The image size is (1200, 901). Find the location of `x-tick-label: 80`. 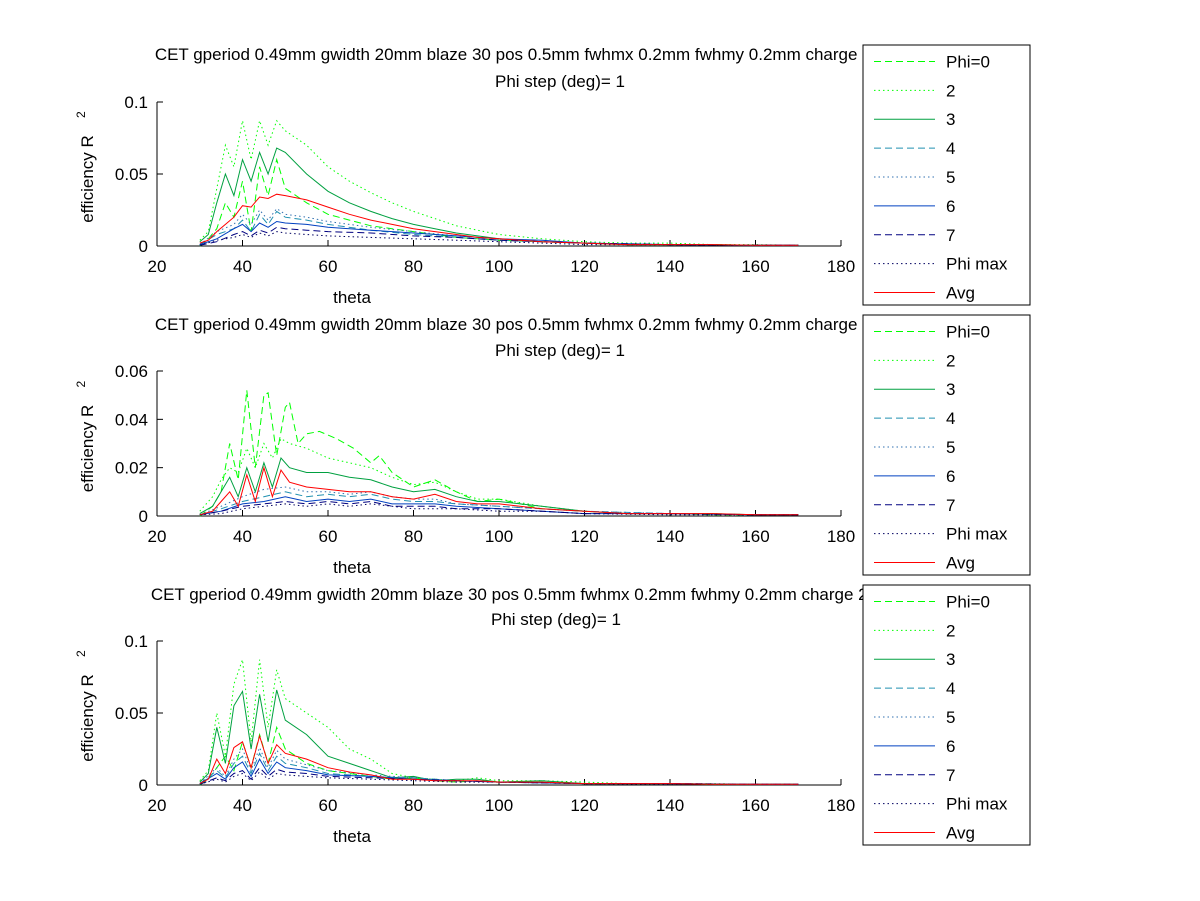

x-tick-label: 80 is located at coordinates (413, 266).